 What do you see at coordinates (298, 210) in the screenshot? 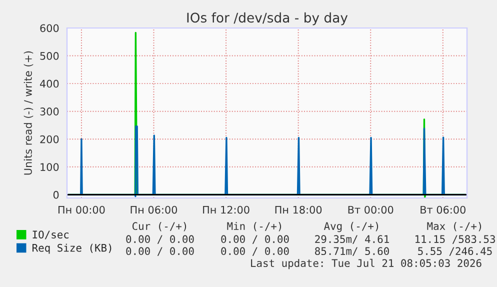
I see `x-tick-label: Пн 18:00` at bounding box center [298, 210].